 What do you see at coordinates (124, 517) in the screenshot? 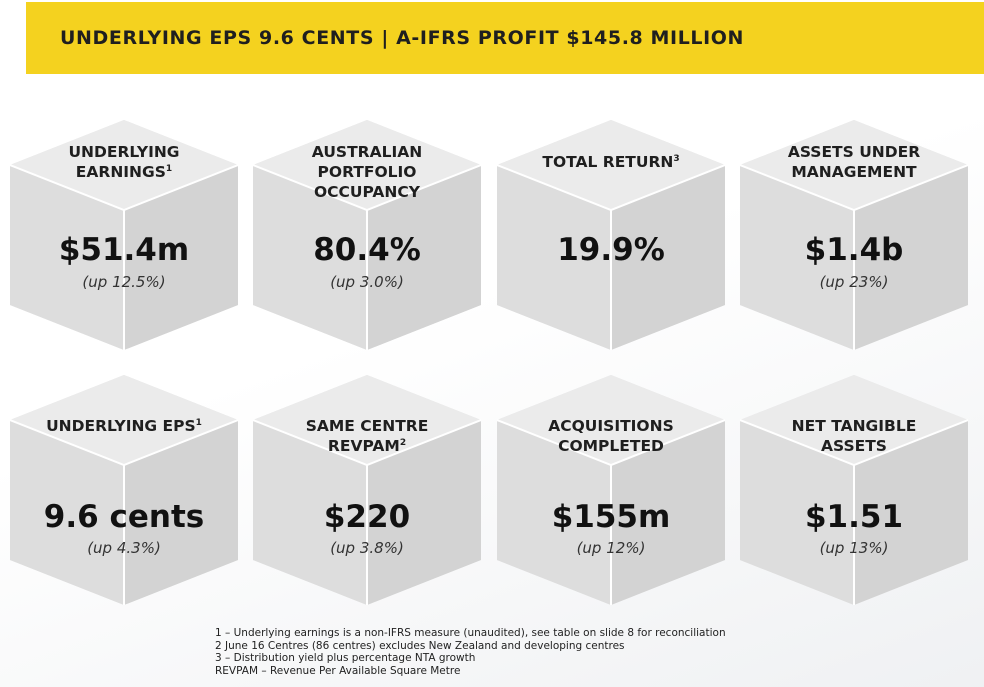
I see `tile-value: 9.6 cents` at bounding box center [124, 517].